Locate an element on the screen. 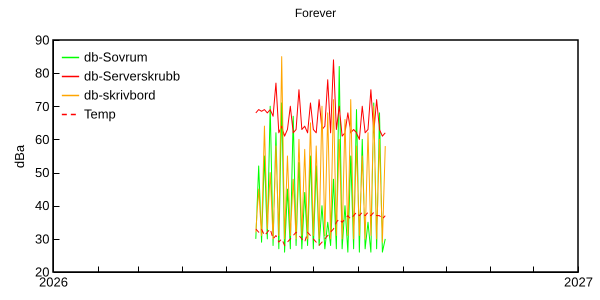 This screenshot has height=300, width=600. y-tick-label: 70 is located at coordinates (42, 106).